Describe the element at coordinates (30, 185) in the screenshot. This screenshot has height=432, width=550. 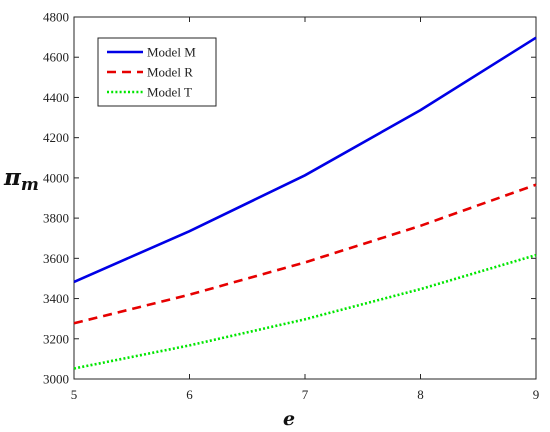
I see `y-axis-label-subscript: m` at that location.